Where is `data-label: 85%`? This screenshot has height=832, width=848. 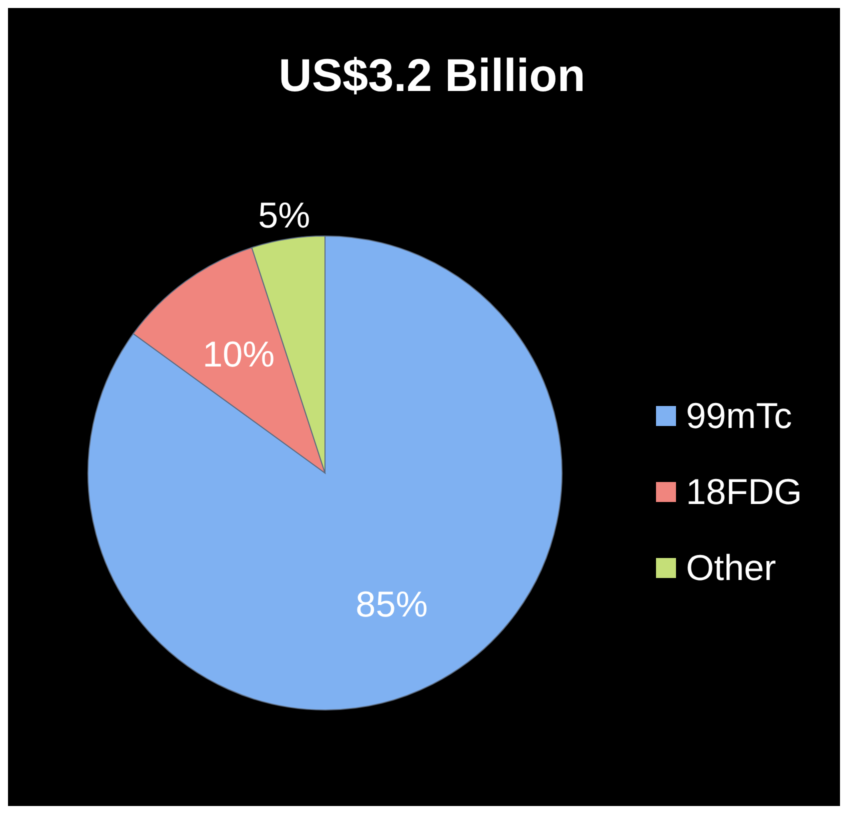
data-label: 85% is located at coordinates (392, 603).